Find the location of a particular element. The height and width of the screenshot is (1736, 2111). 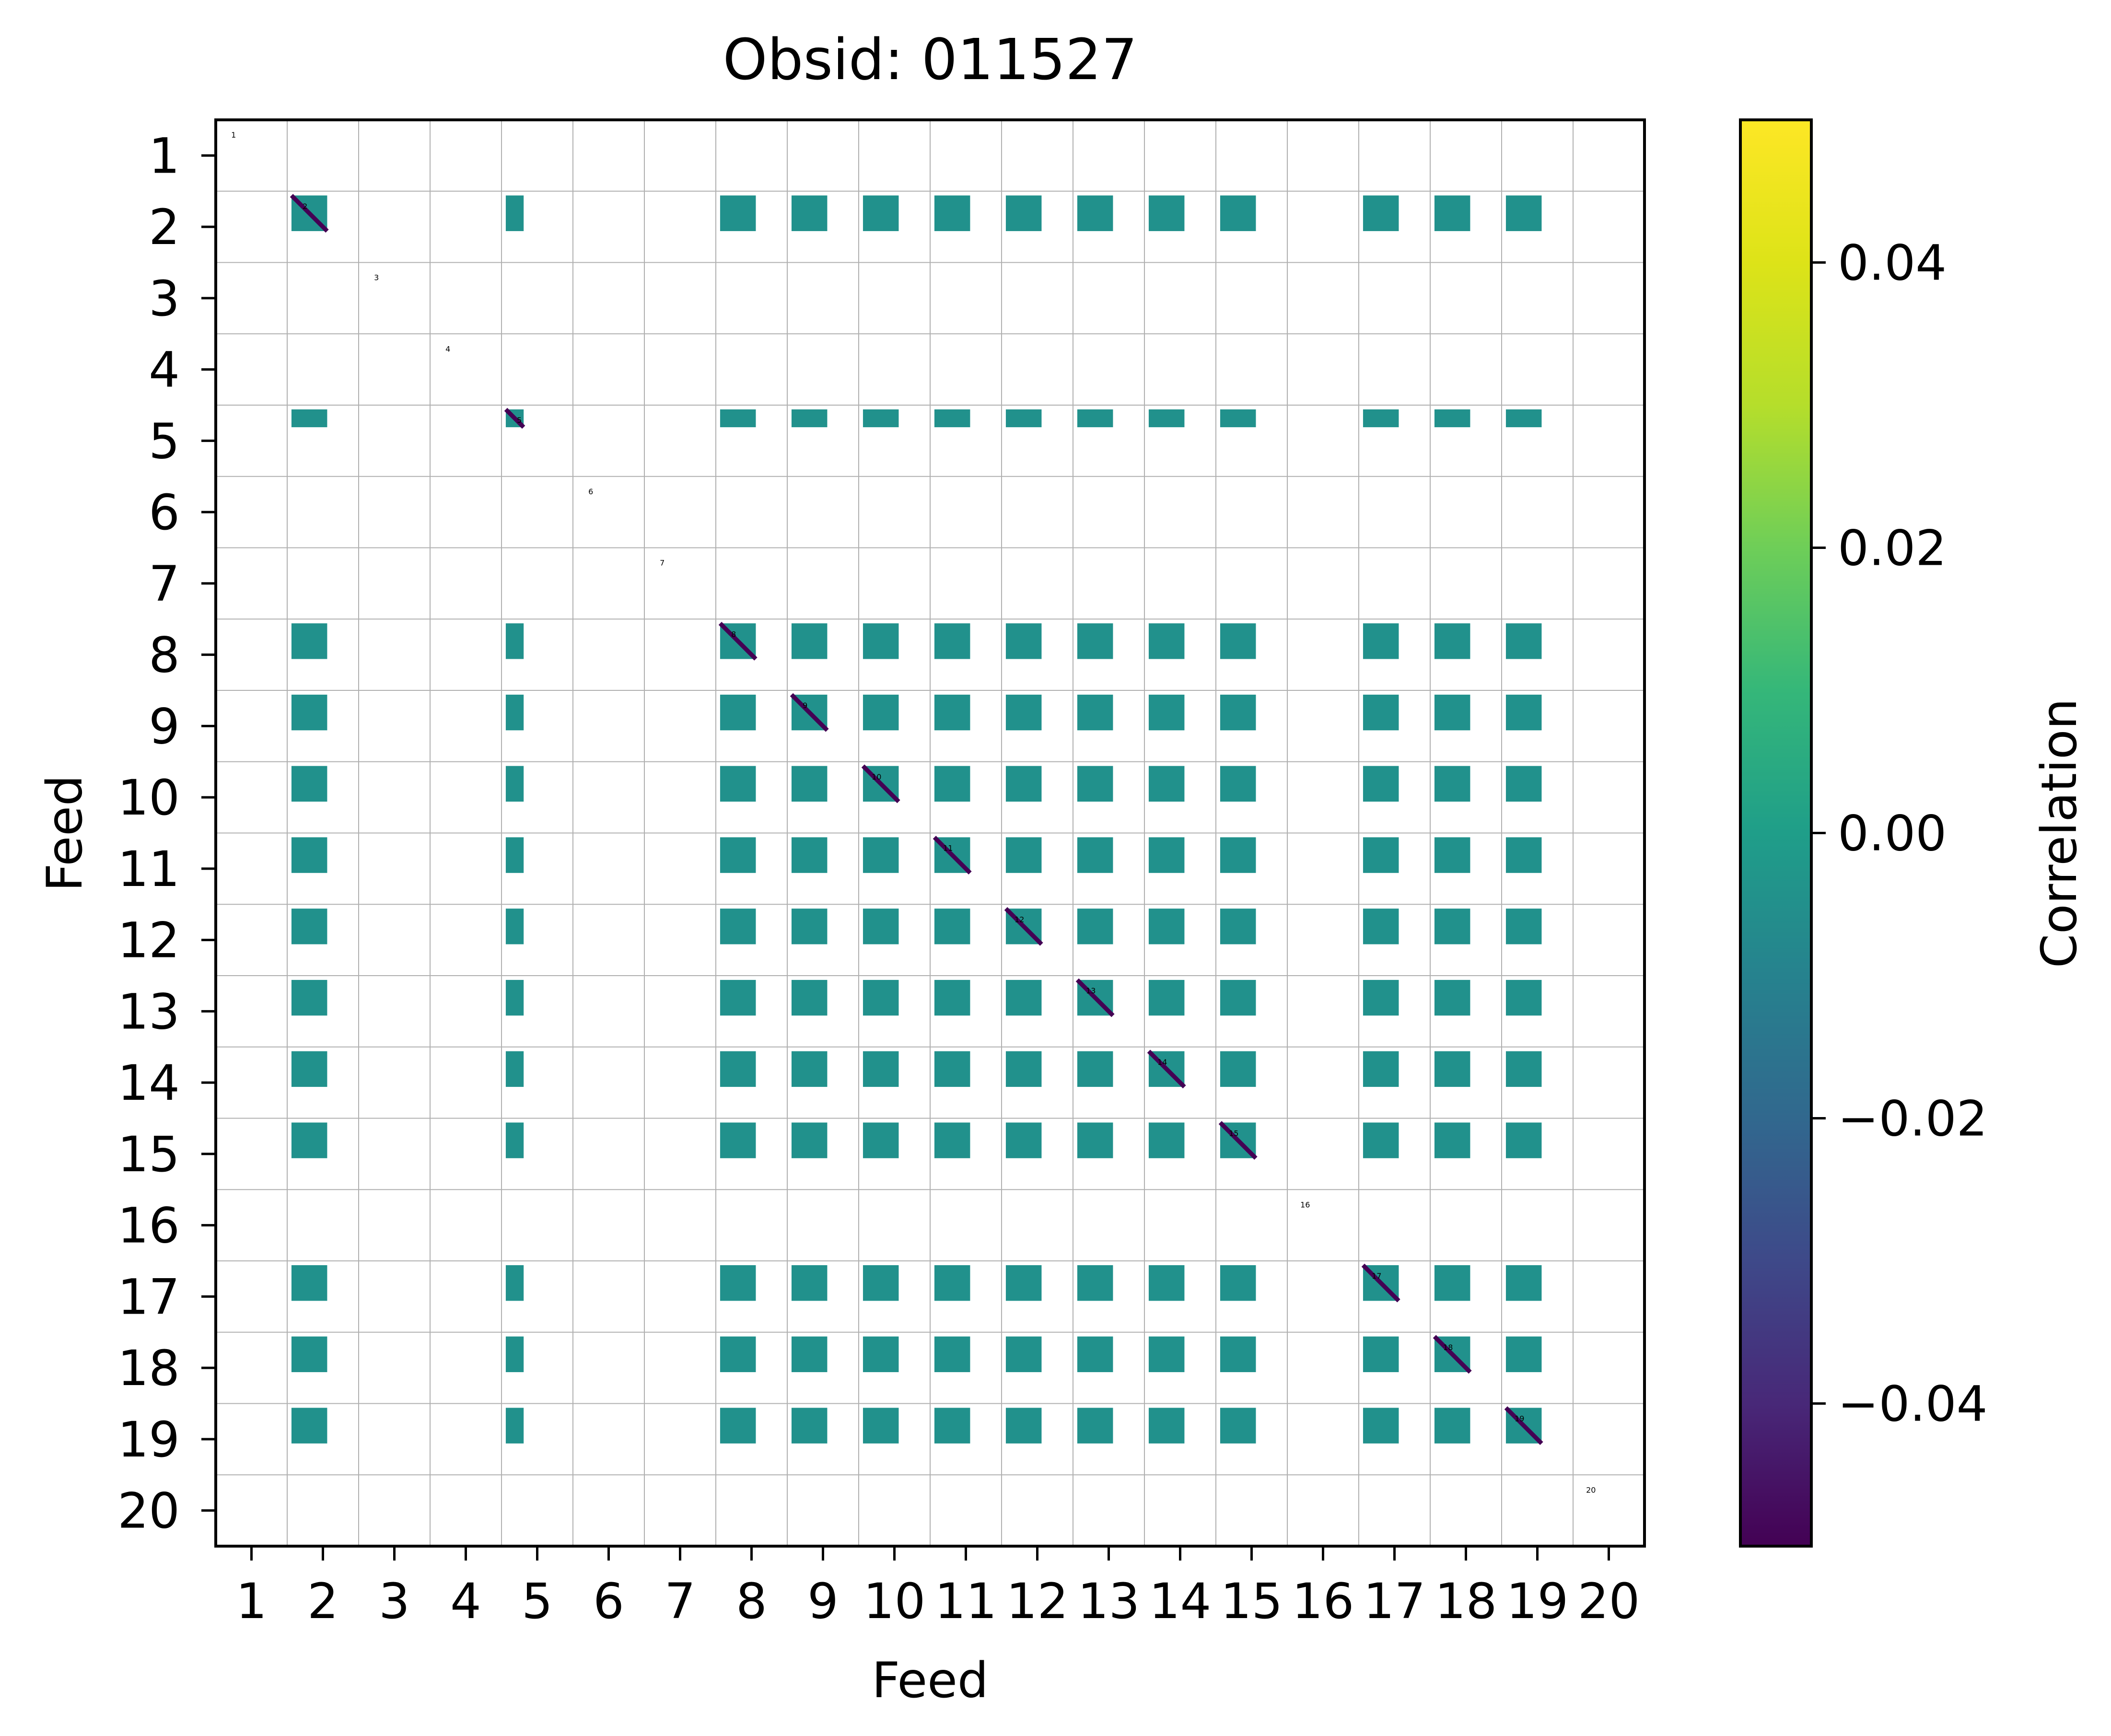

y-tick-label: 10 is located at coordinates (148, 798).